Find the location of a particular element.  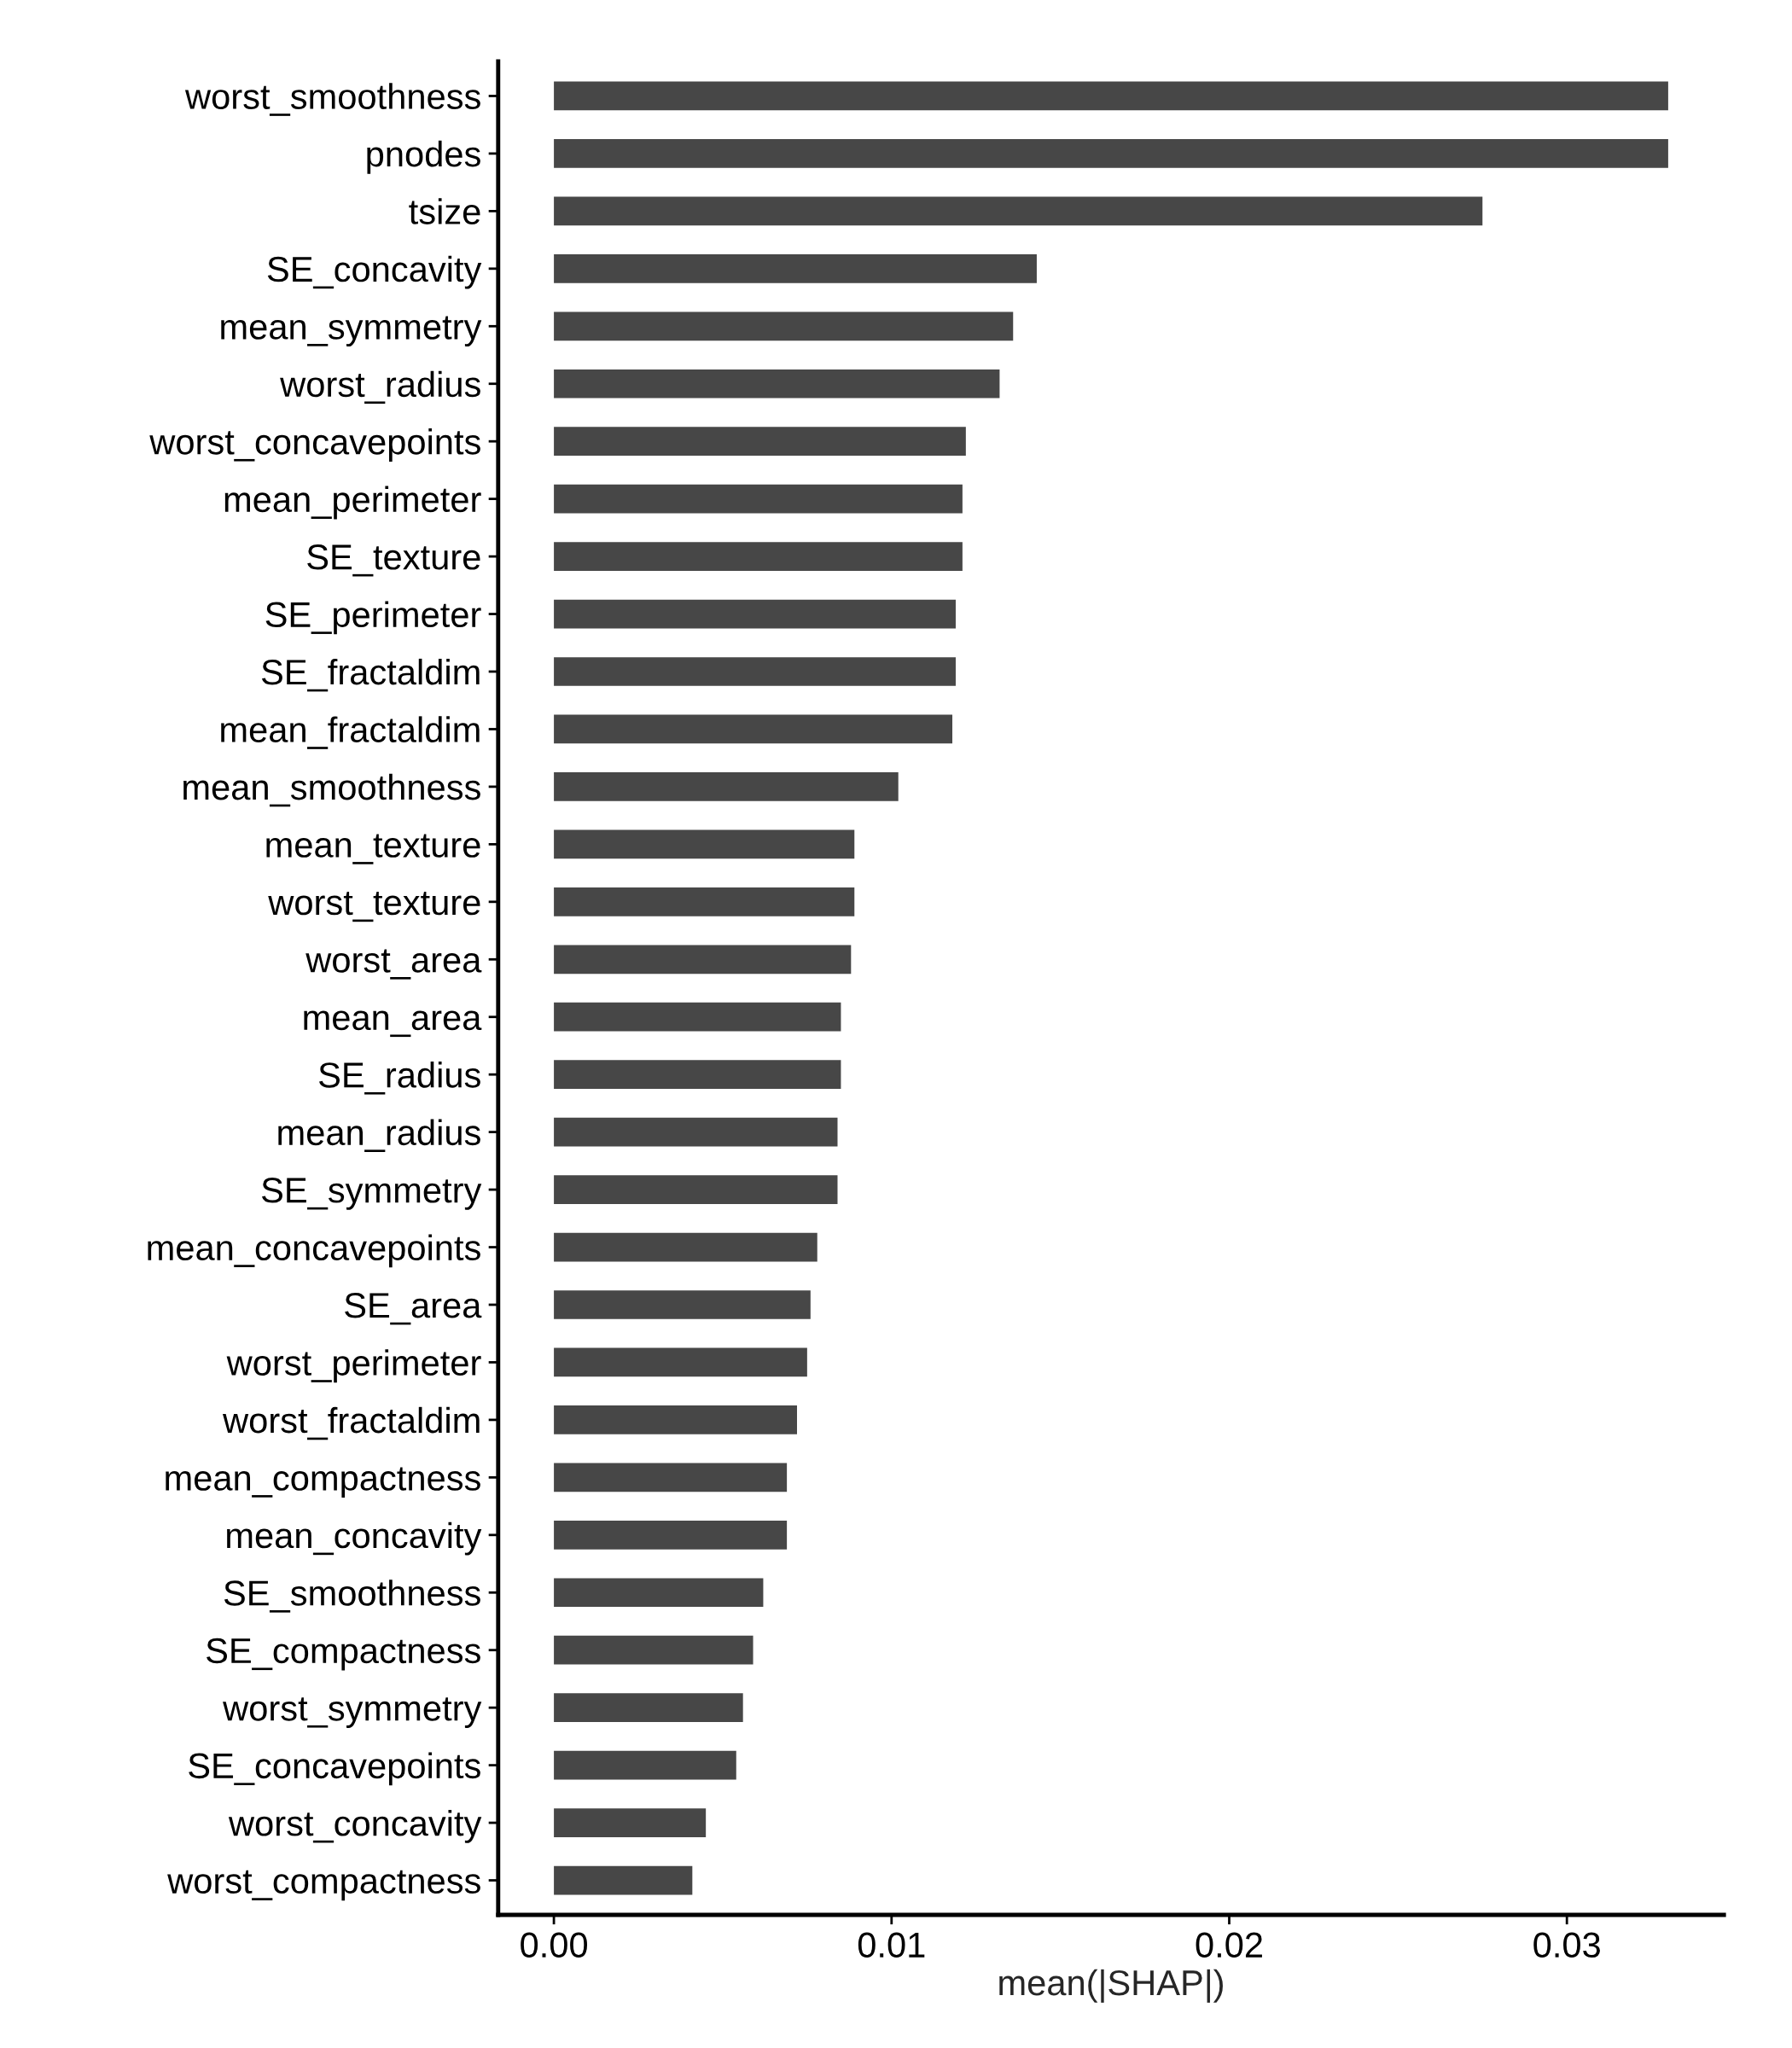

y-tick-label: worst_perimeter is located at coordinates (353, 1366).